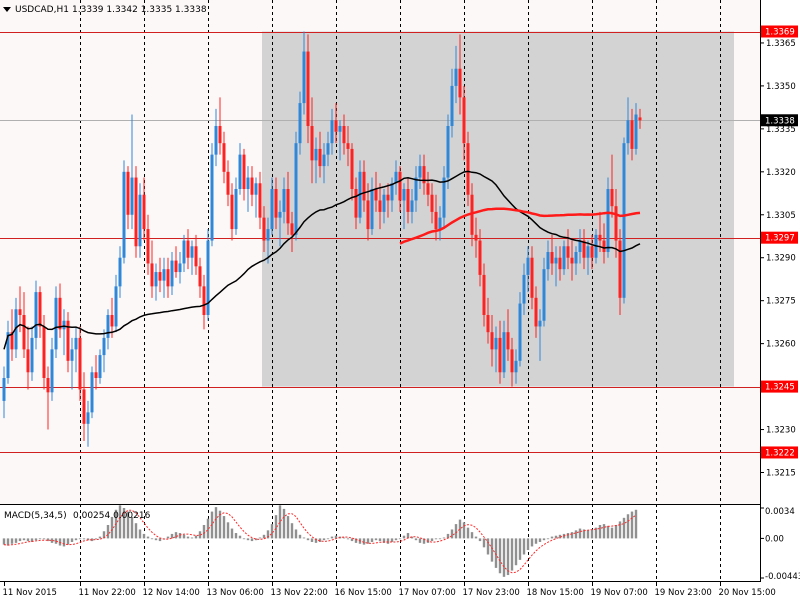 Image resolution: width=800 pixels, height=600 pixels. Describe the element at coordinates (42, 10) in the screenshot. I see `symbol-title: USDCAD,H1` at that location.